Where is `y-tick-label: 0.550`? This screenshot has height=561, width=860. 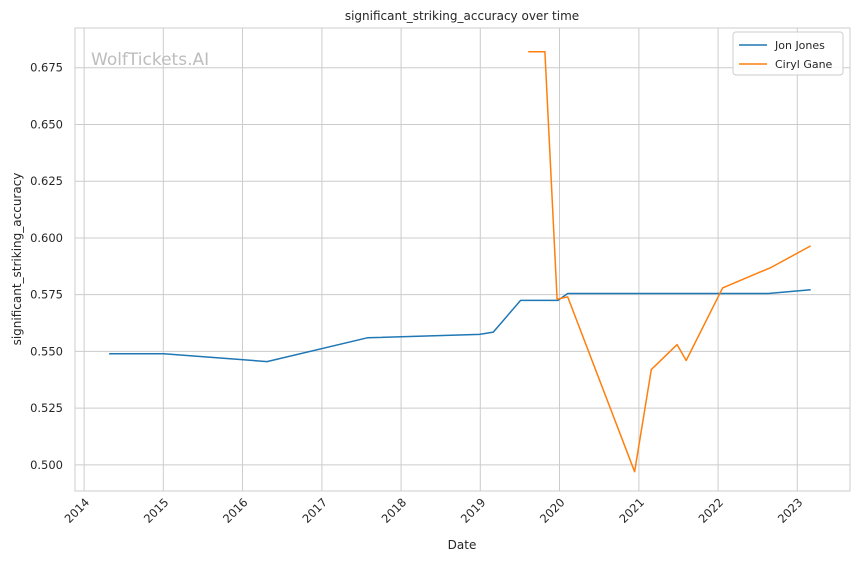 y-tick-label: 0.550 is located at coordinates (46, 351).